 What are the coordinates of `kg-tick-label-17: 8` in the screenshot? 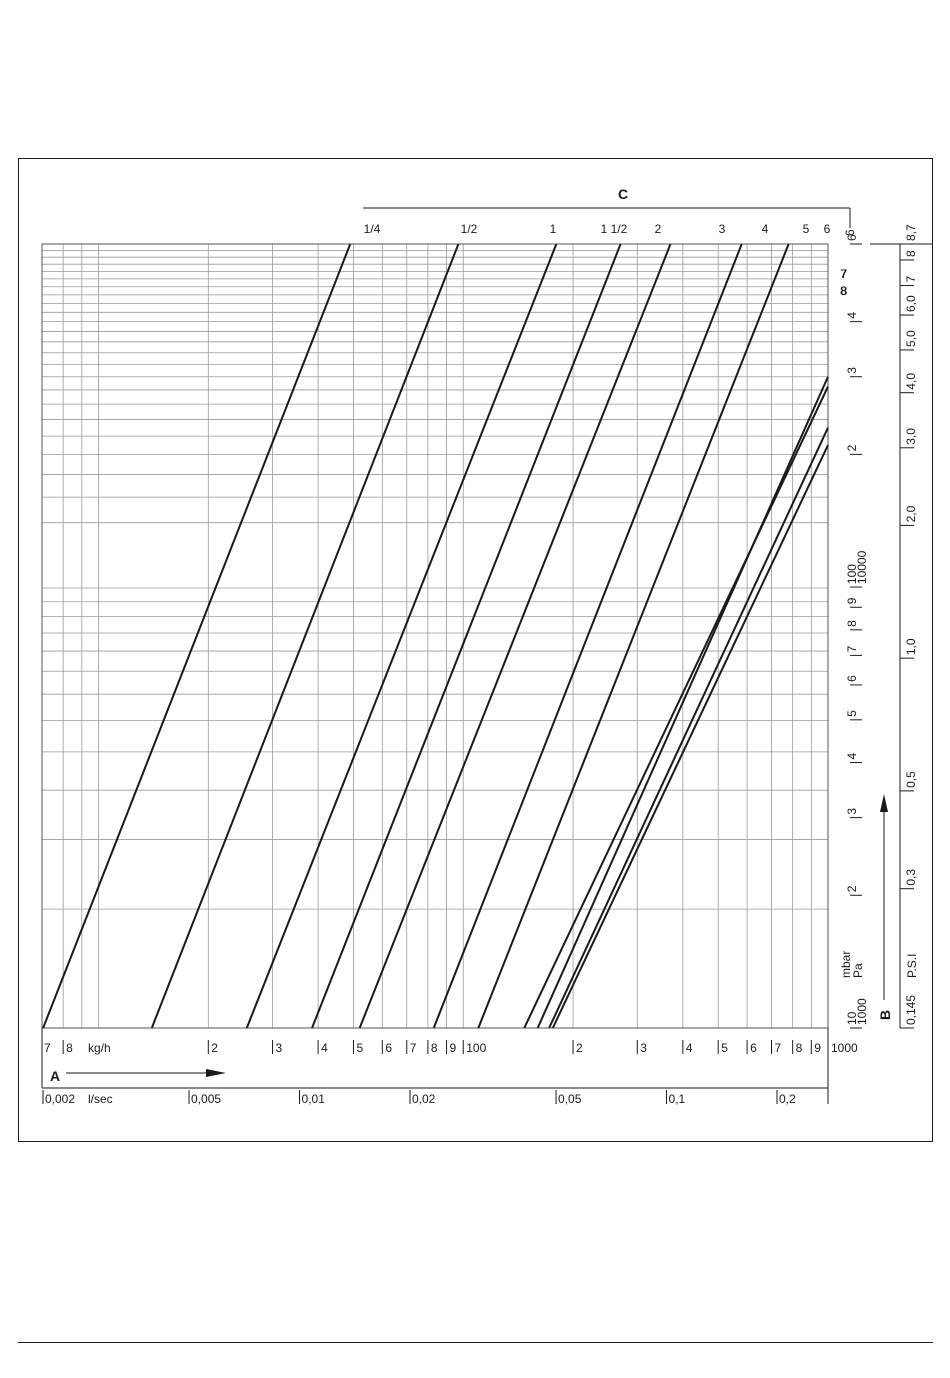 It's located at (799, 1048).